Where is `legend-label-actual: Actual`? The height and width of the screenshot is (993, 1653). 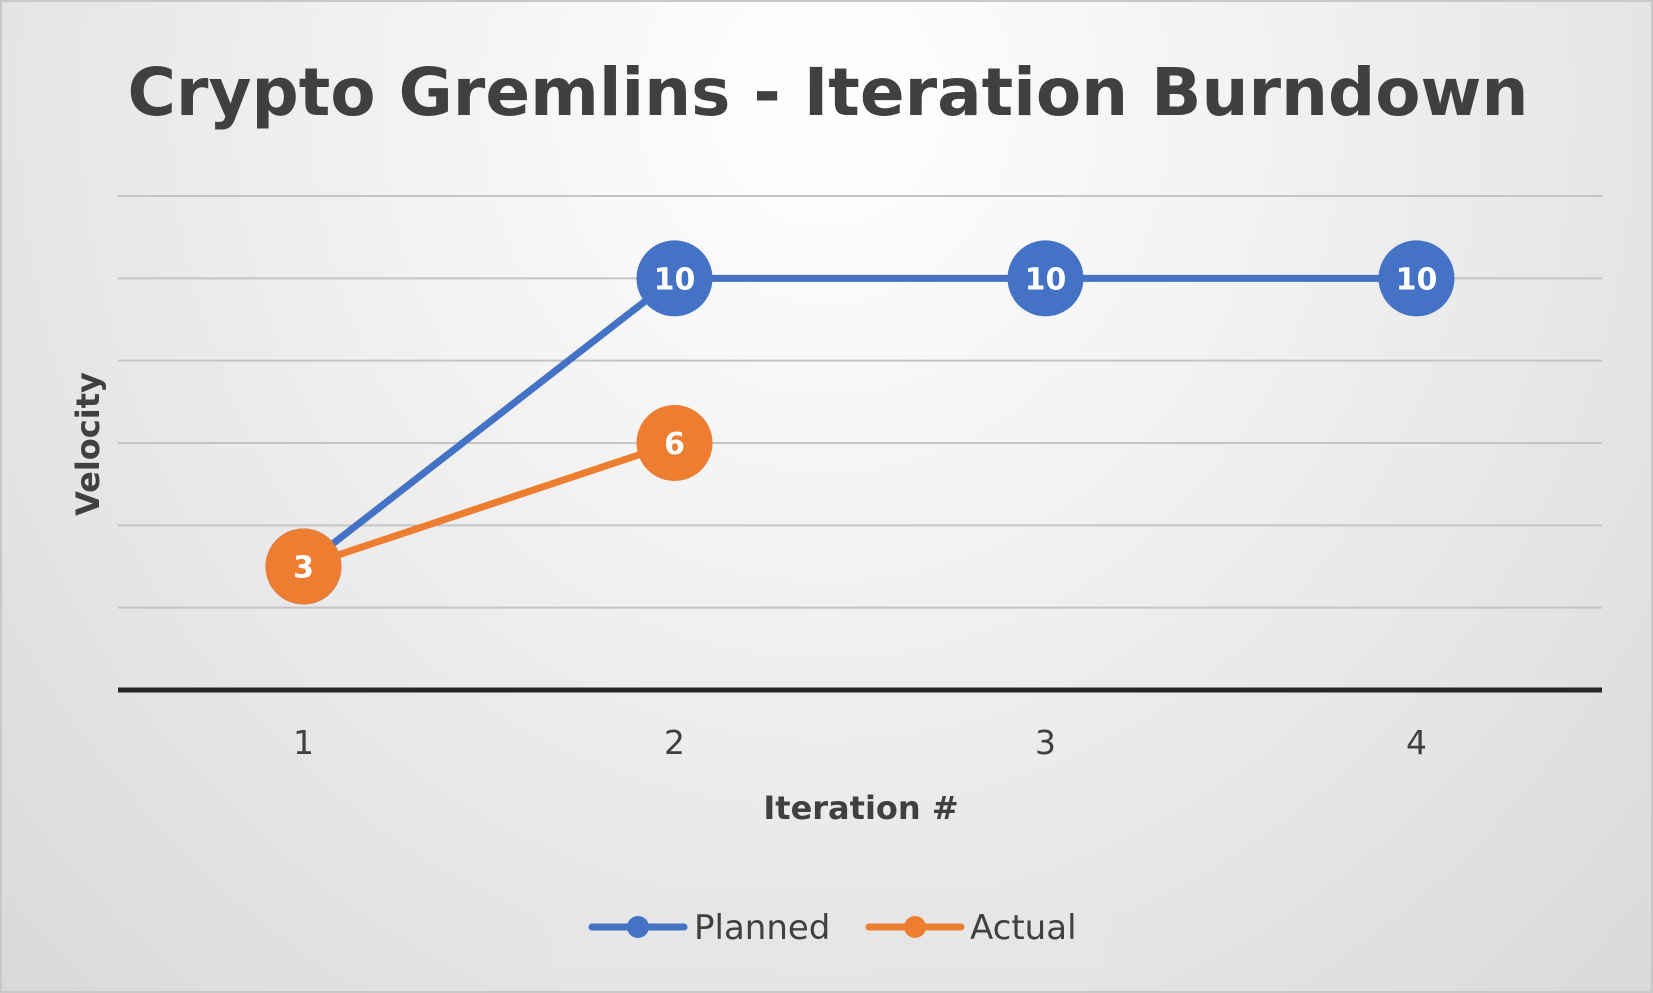 legend-label-actual: Actual is located at coordinates (1023, 928).